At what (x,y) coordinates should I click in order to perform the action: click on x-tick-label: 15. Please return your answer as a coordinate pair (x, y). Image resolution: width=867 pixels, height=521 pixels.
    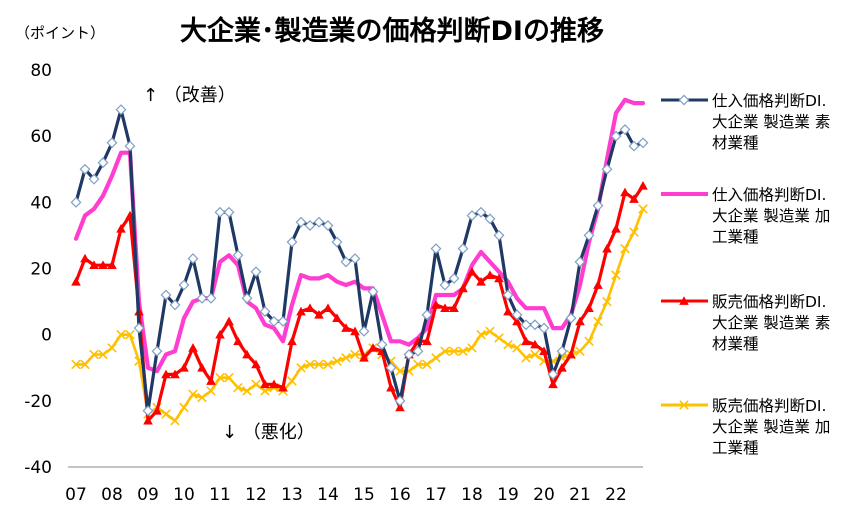
    Looking at the image, I should click on (364, 495).